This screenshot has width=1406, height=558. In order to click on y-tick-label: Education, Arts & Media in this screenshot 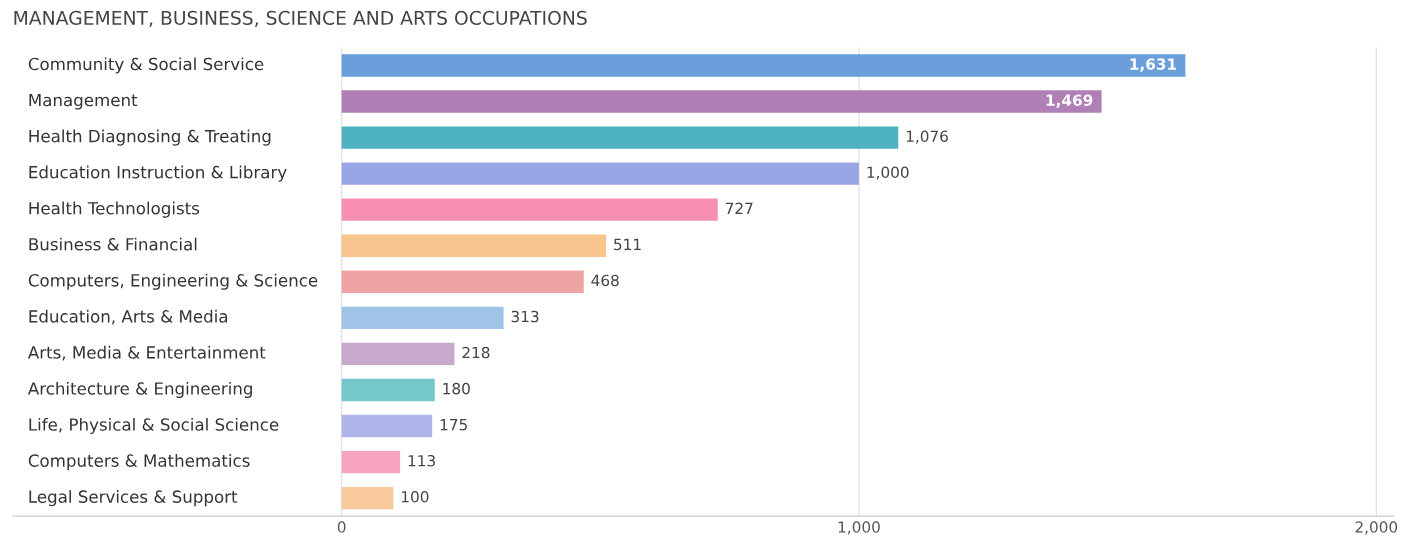, I will do `click(128, 317)`.